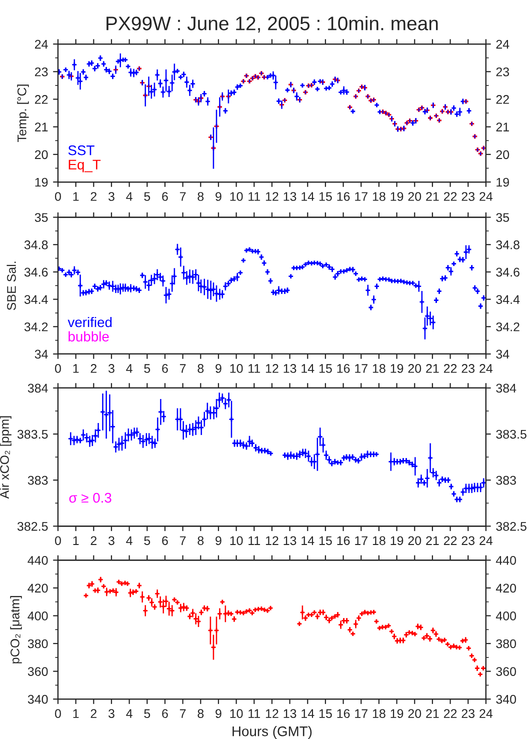  Describe the element at coordinates (506, 480) in the screenshot. I see `y2-tick-label: 383` at that location.